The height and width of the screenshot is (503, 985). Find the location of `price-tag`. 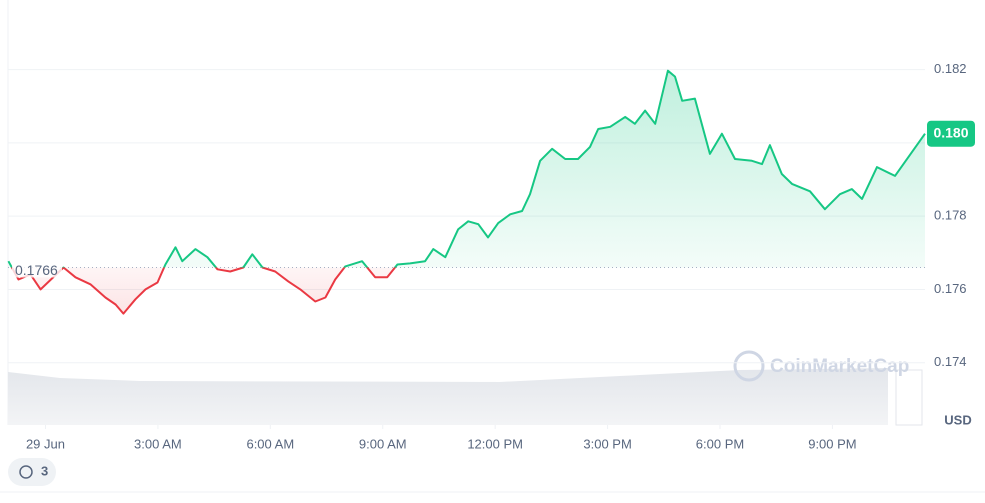

price-tag is located at coordinates (951, 133).